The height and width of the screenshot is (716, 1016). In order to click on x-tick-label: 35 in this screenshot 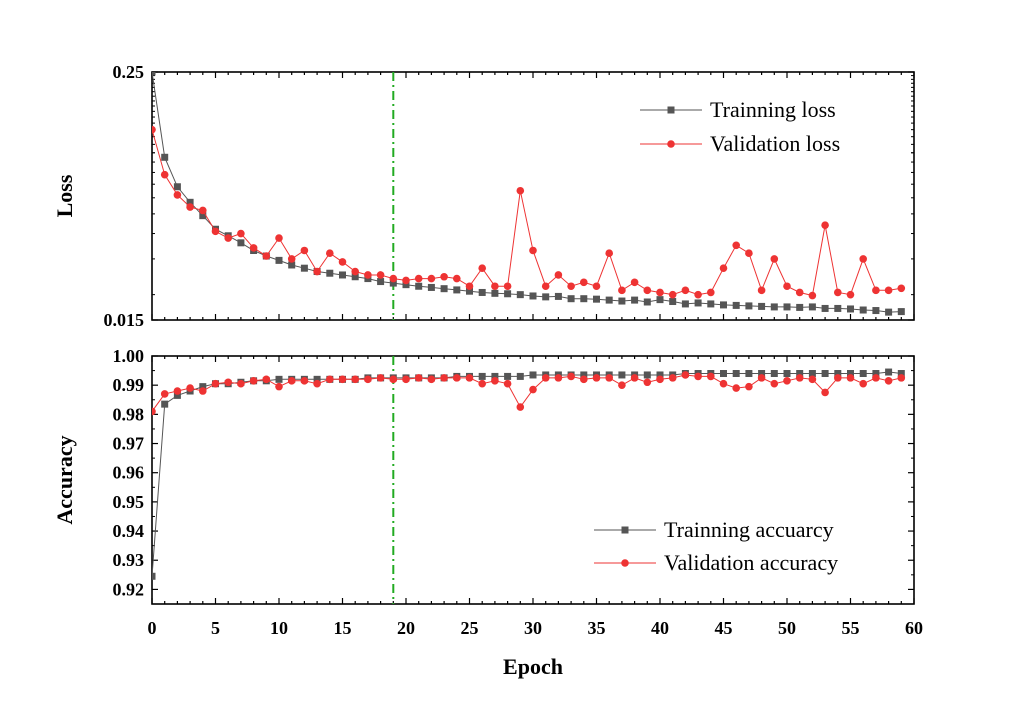, I will do `click(597, 628)`.